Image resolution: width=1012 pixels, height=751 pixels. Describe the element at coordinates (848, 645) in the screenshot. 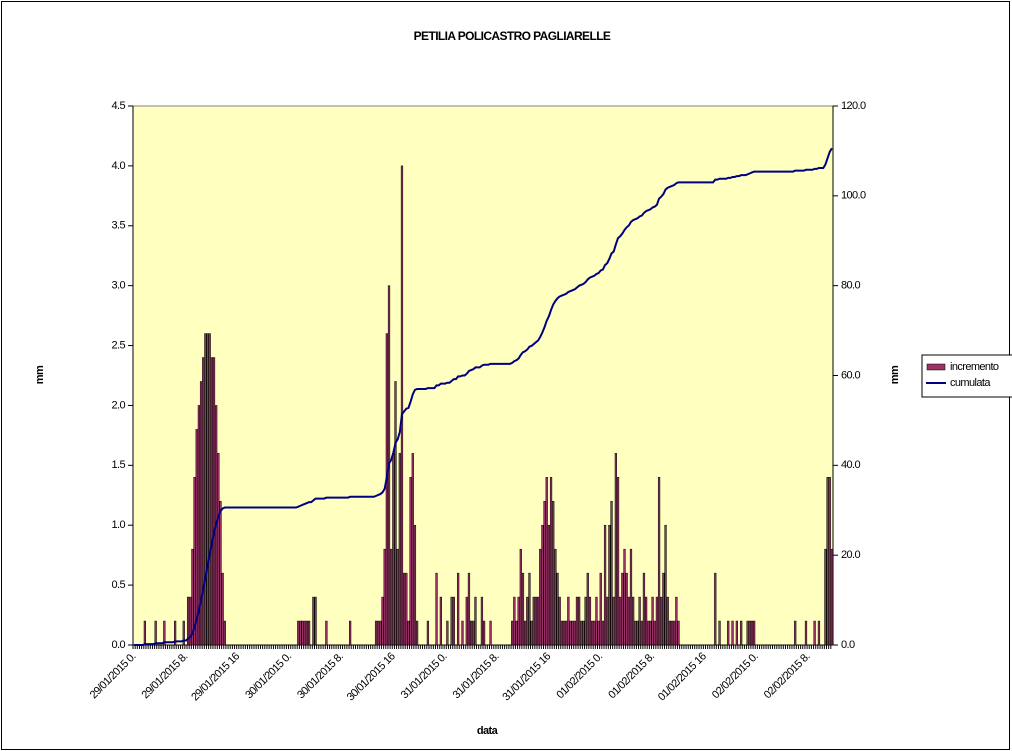

I see `y2-tick-label: 0.0` at that location.